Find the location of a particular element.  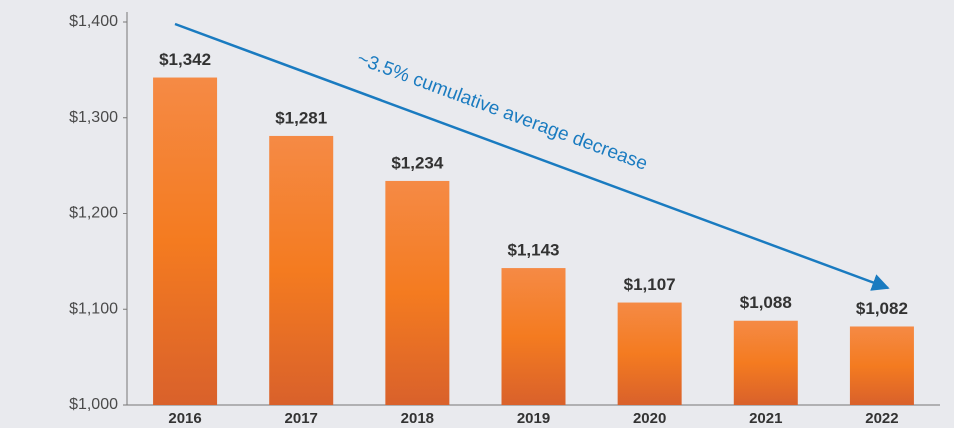

x-tick-label: 2022 is located at coordinates (881, 418).